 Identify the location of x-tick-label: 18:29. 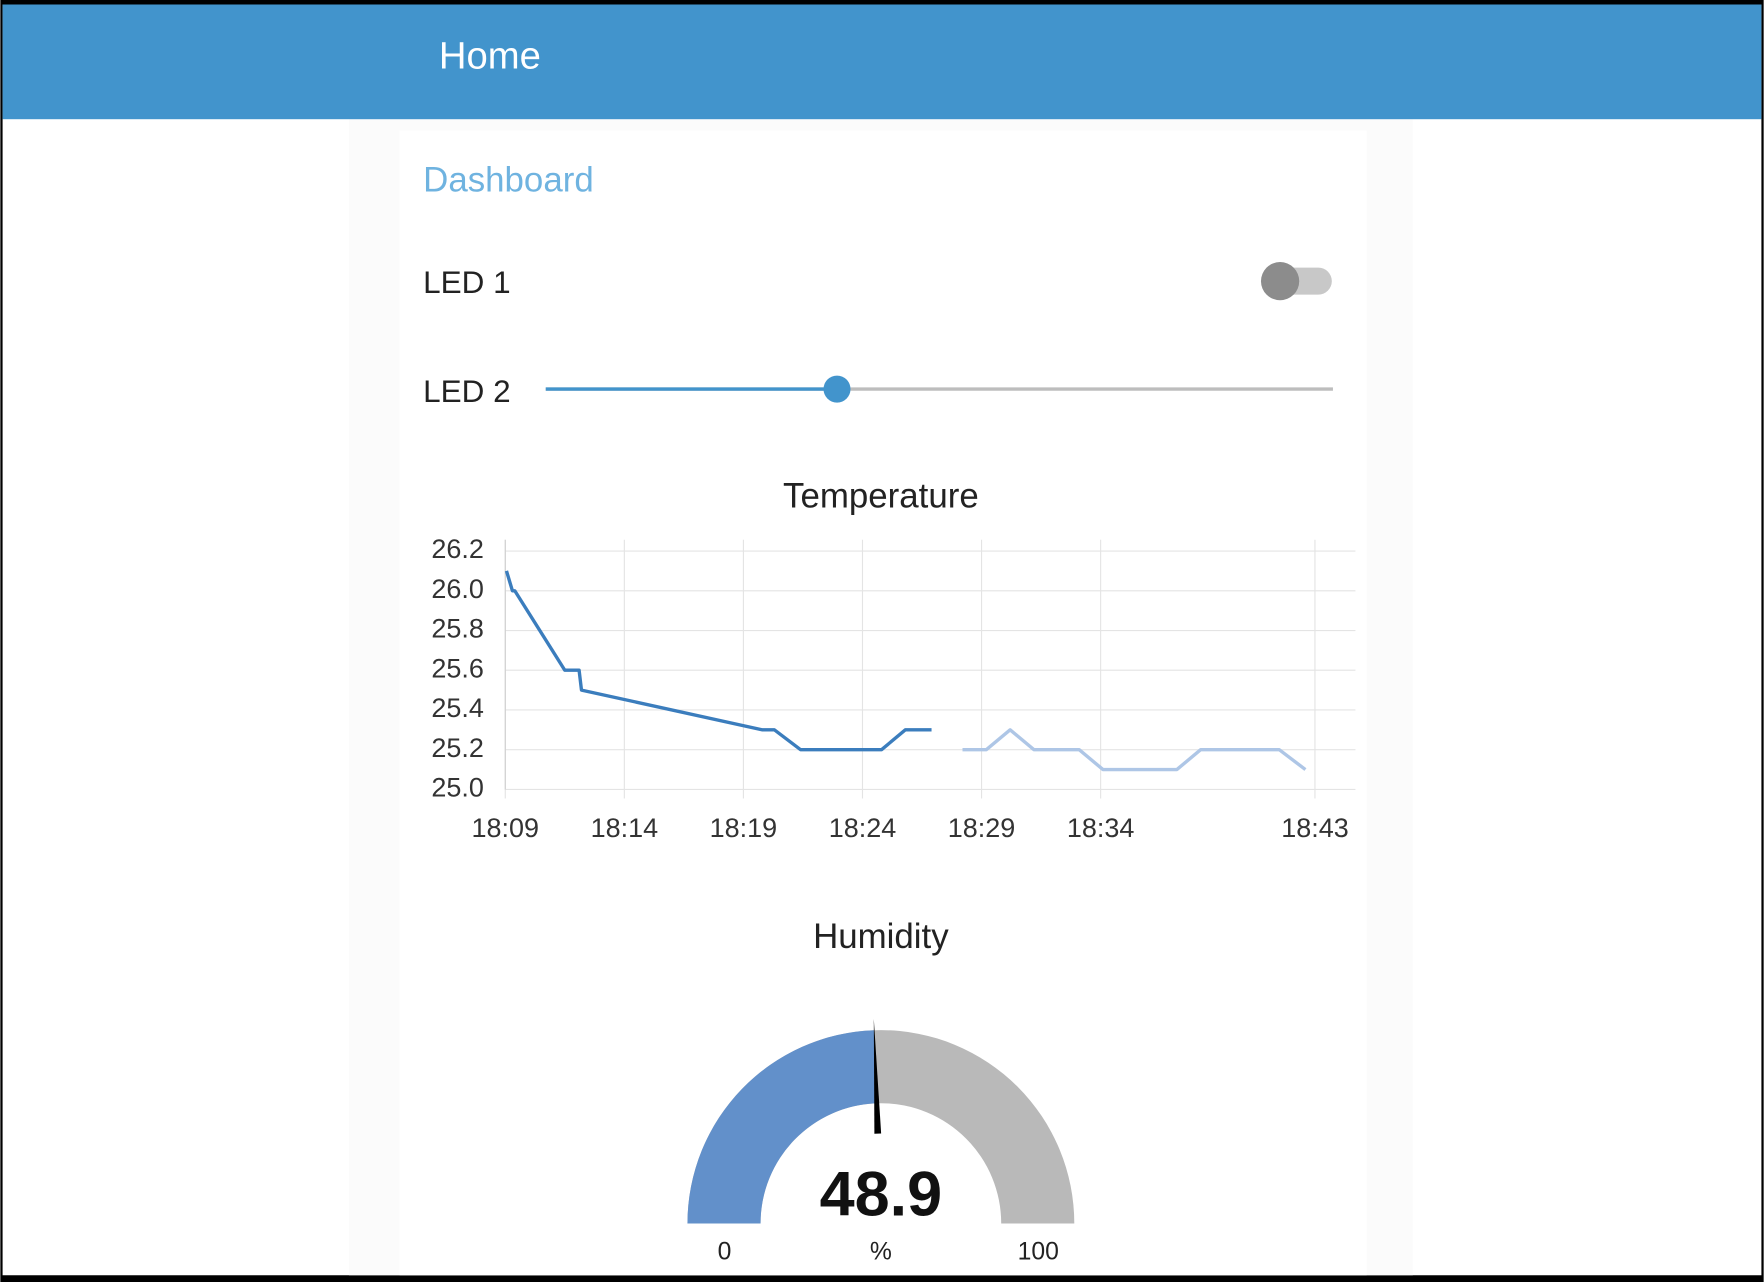
(982, 828).